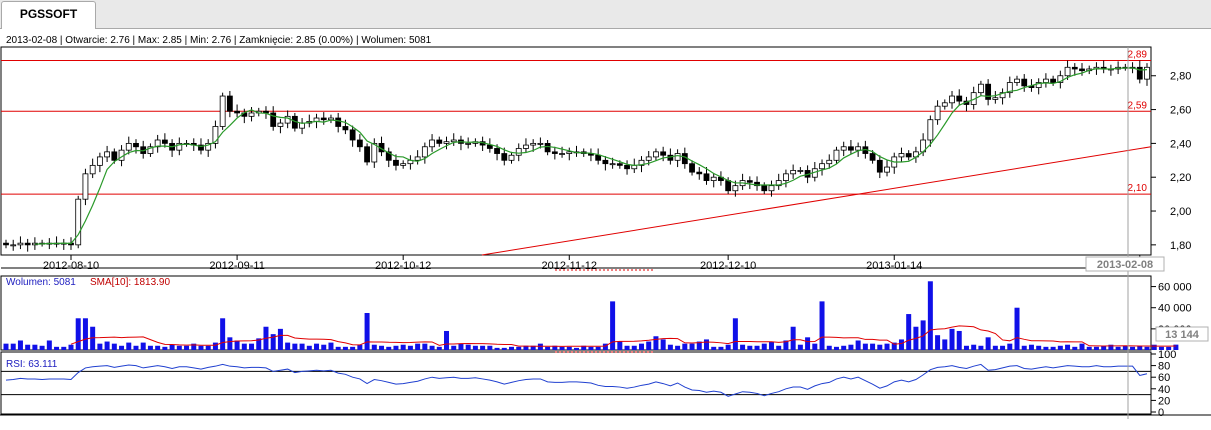  I want to click on price-tick-label: 1,80, so click(1180, 246).